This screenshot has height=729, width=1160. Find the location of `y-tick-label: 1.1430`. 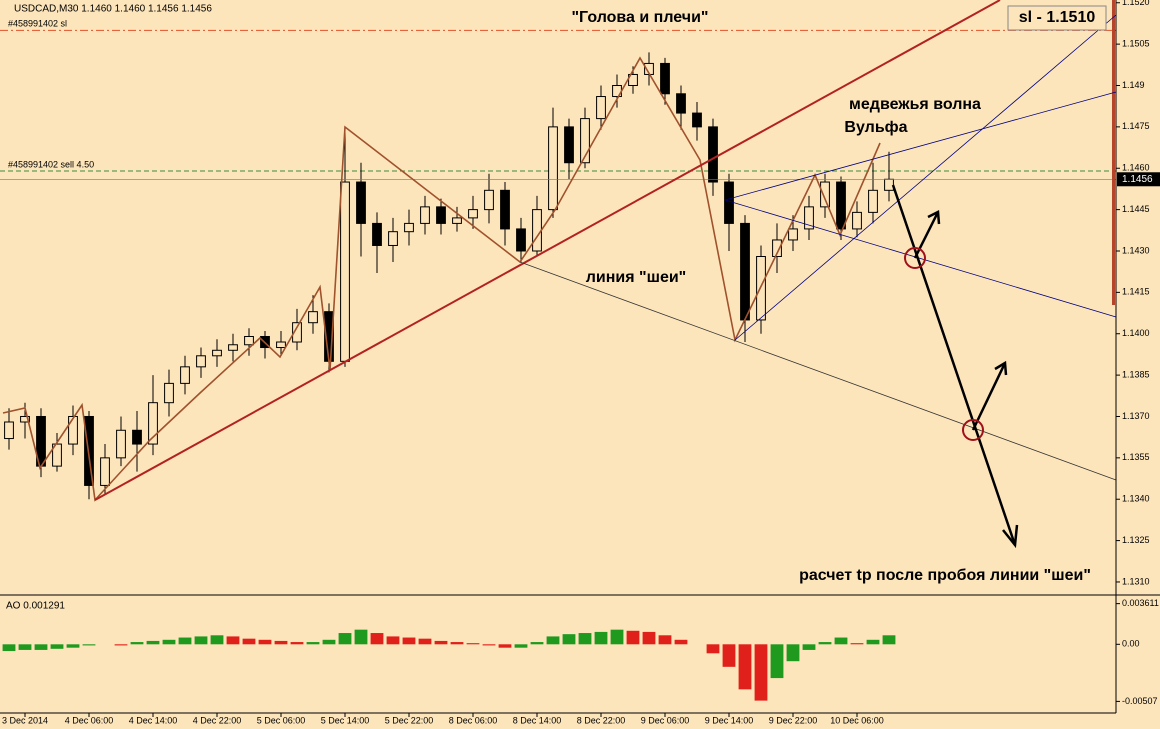

y-tick-label: 1.1430 is located at coordinates (1136, 250).